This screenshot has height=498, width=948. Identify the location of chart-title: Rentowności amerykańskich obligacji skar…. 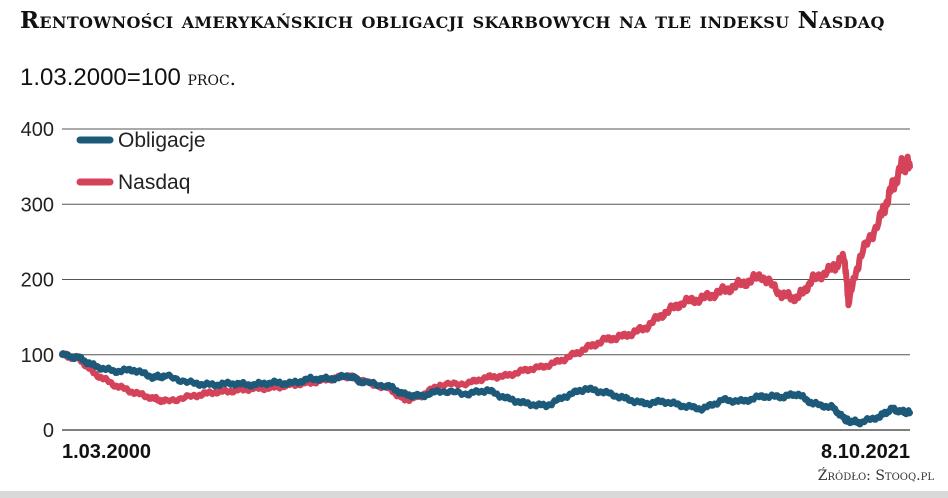
(452, 20).